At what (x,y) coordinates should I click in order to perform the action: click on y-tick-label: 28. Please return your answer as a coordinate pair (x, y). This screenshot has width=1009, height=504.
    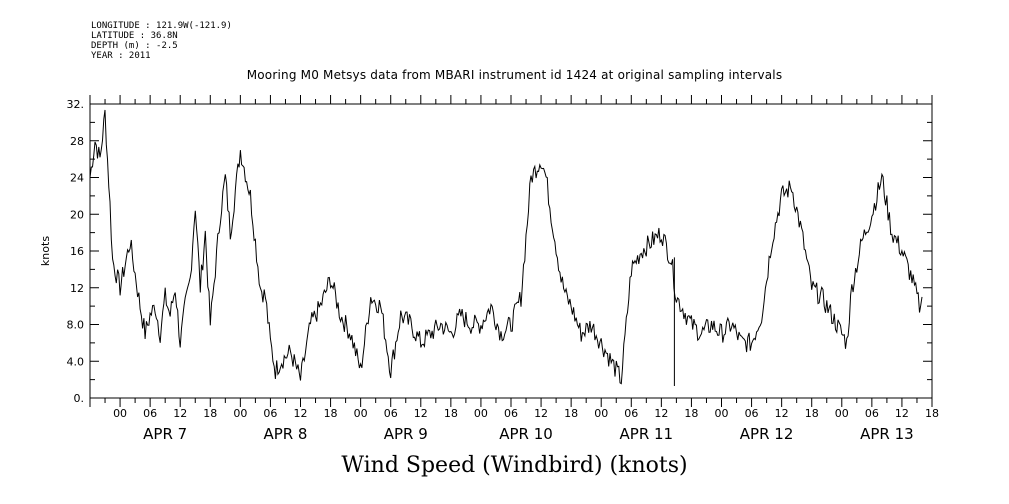
    Looking at the image, I should click on (77, 141).